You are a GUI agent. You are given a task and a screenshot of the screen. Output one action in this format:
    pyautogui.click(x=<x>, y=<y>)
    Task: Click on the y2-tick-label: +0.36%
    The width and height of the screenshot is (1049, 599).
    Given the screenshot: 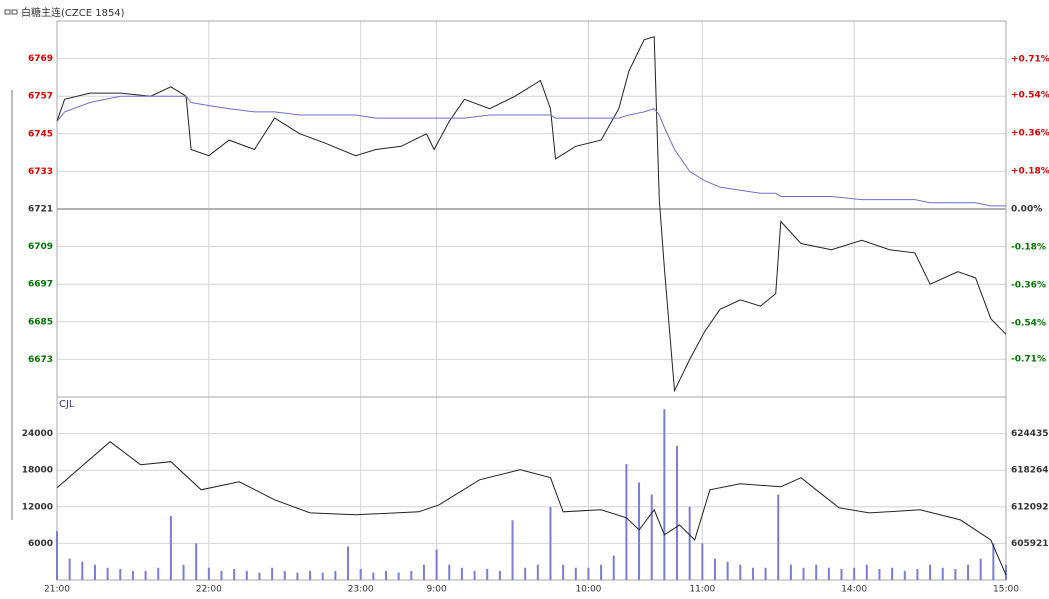 What is the action you would take?
    pyautogui.click(x=1030, y=133)
    